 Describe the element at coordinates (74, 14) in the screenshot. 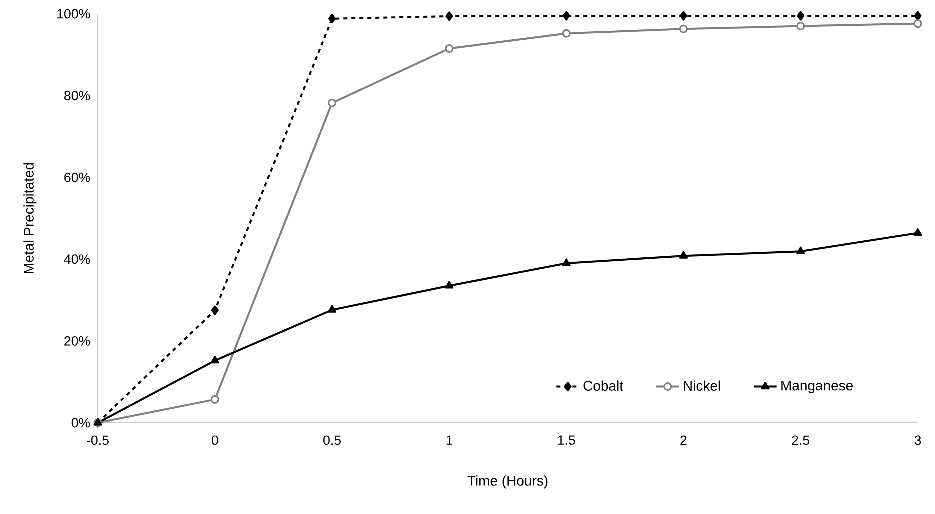

I see `y-tick-label: 100%` at that location.